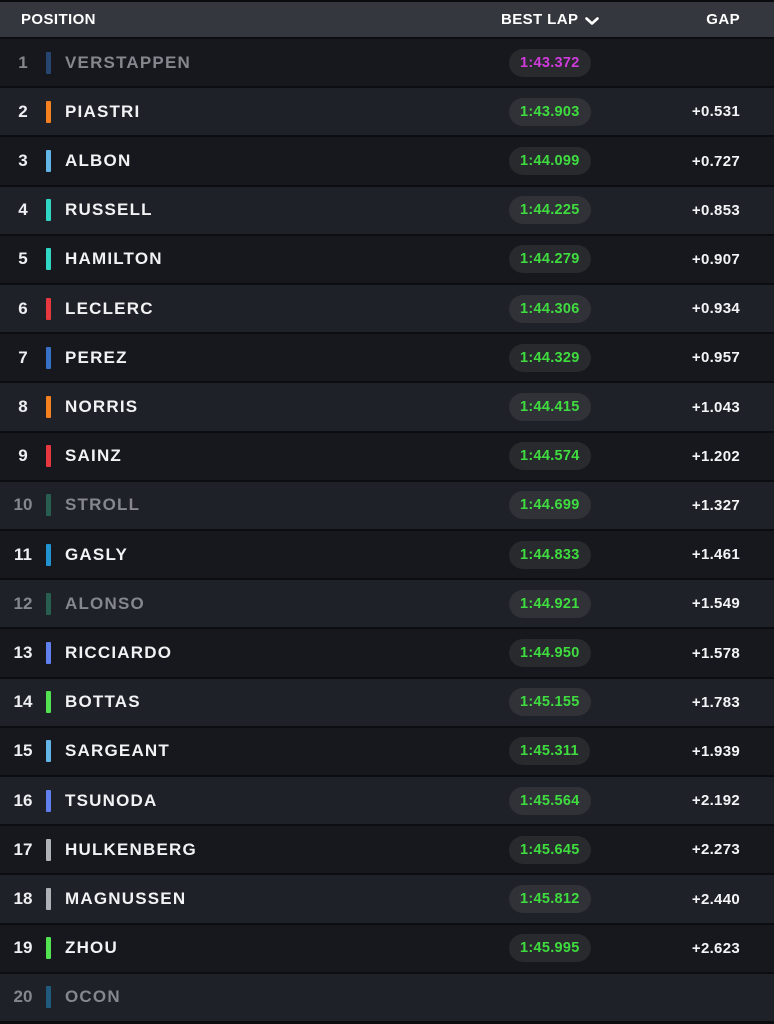  Describe the element at coordinates (97, 554) in the screenshot. I see `driver-name: GASLY` at that location.